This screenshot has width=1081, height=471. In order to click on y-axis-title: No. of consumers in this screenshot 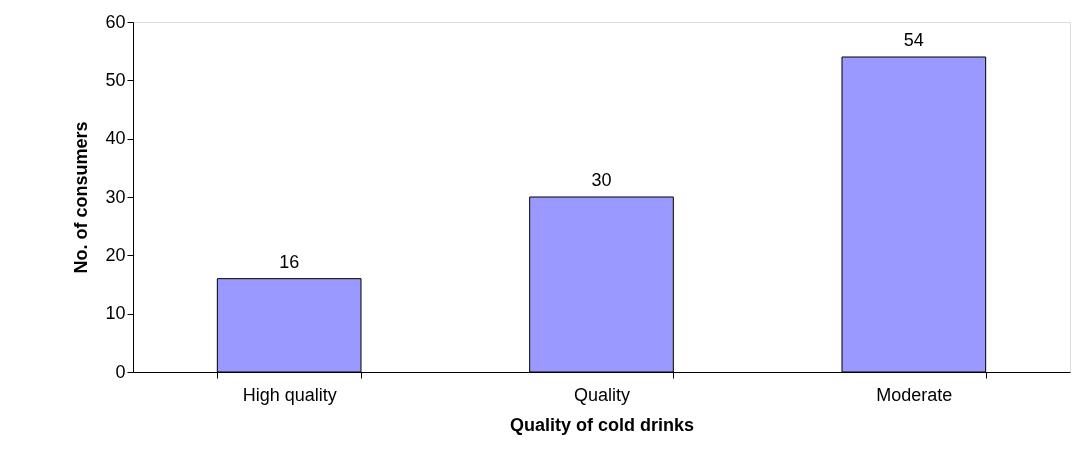, I will do `click(81, 197)`.